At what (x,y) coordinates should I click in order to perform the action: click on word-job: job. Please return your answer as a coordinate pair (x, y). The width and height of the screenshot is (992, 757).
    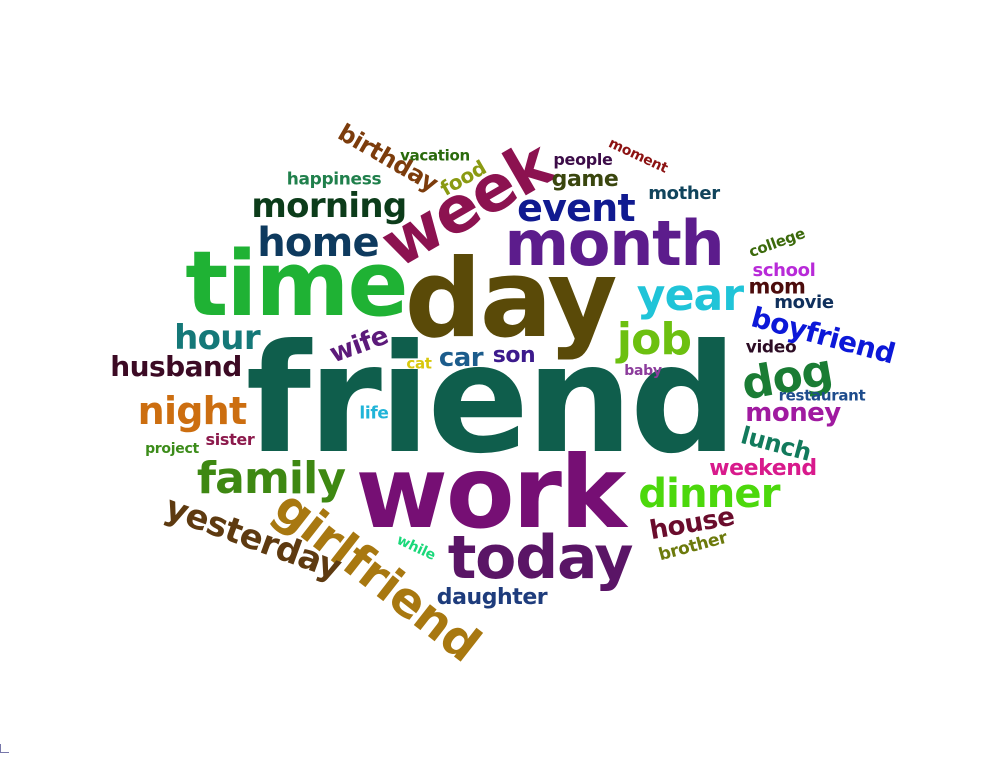
    Looking at the image, I should click on (654, 339).